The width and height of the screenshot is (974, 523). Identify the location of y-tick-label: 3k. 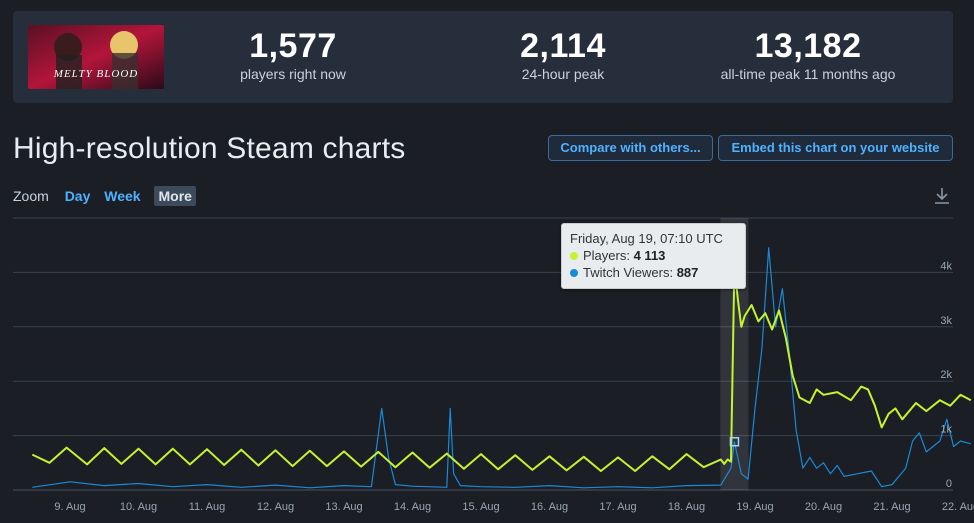
(946, 321).